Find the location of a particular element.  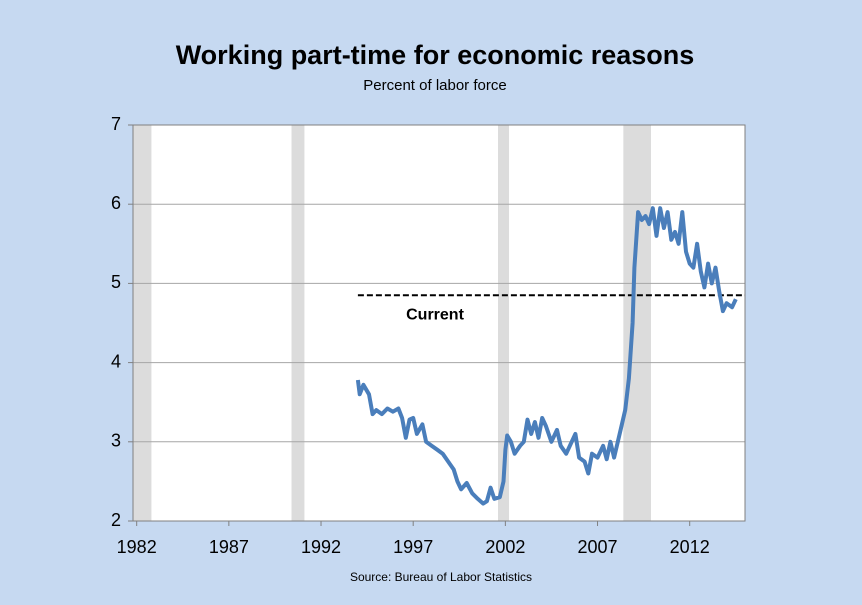

chart-subtitle: Percent of labor force is located at coordinates (434, 85).